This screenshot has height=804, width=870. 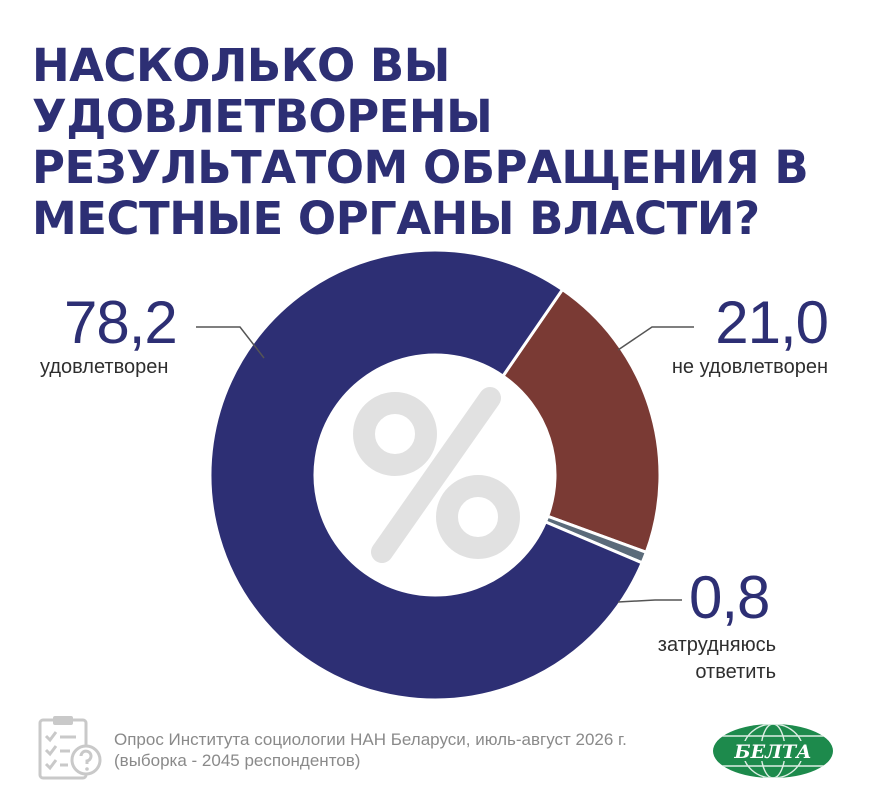 What do you see at coordinates (716, 645) in the screenshot?
I see `label-undecided-line-1: затрудняюсь` at bounding box center [716, 645].